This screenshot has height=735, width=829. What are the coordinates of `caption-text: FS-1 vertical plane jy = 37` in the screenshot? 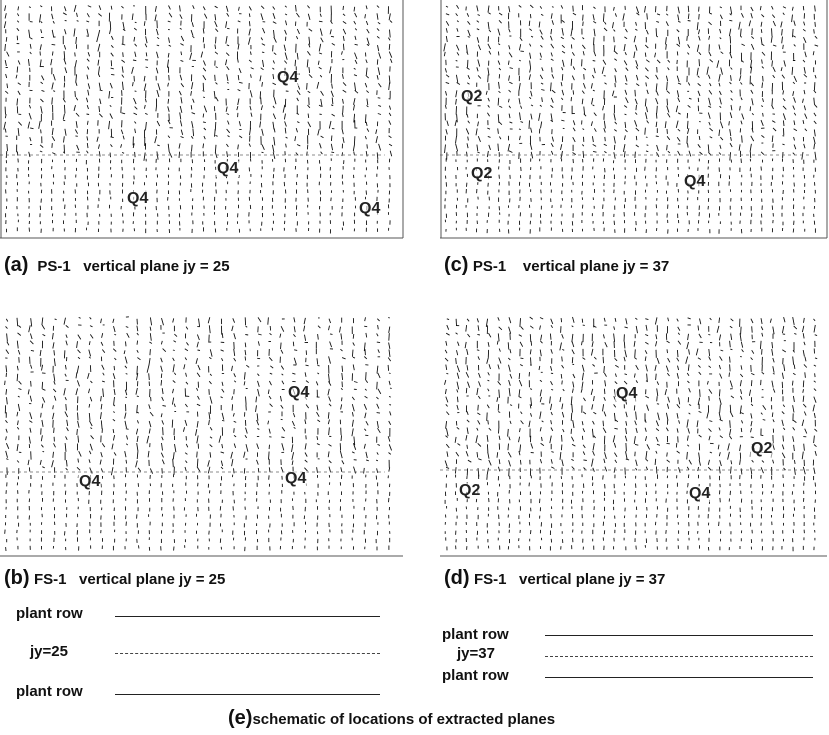 It's located at (570, 579).